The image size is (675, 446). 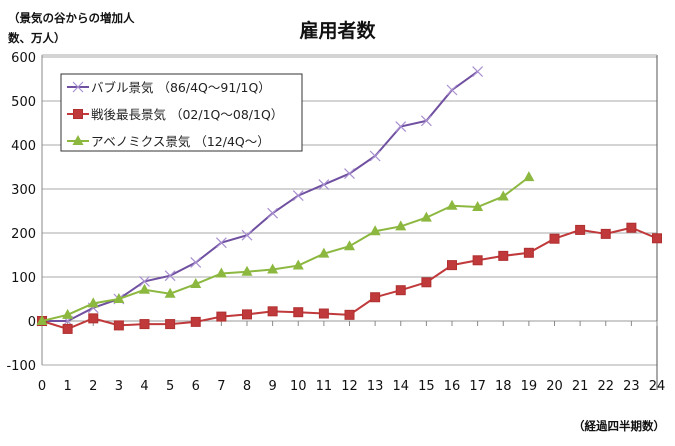 I want to click on chart-title: 雇用者数, so click(x=337, y=31).